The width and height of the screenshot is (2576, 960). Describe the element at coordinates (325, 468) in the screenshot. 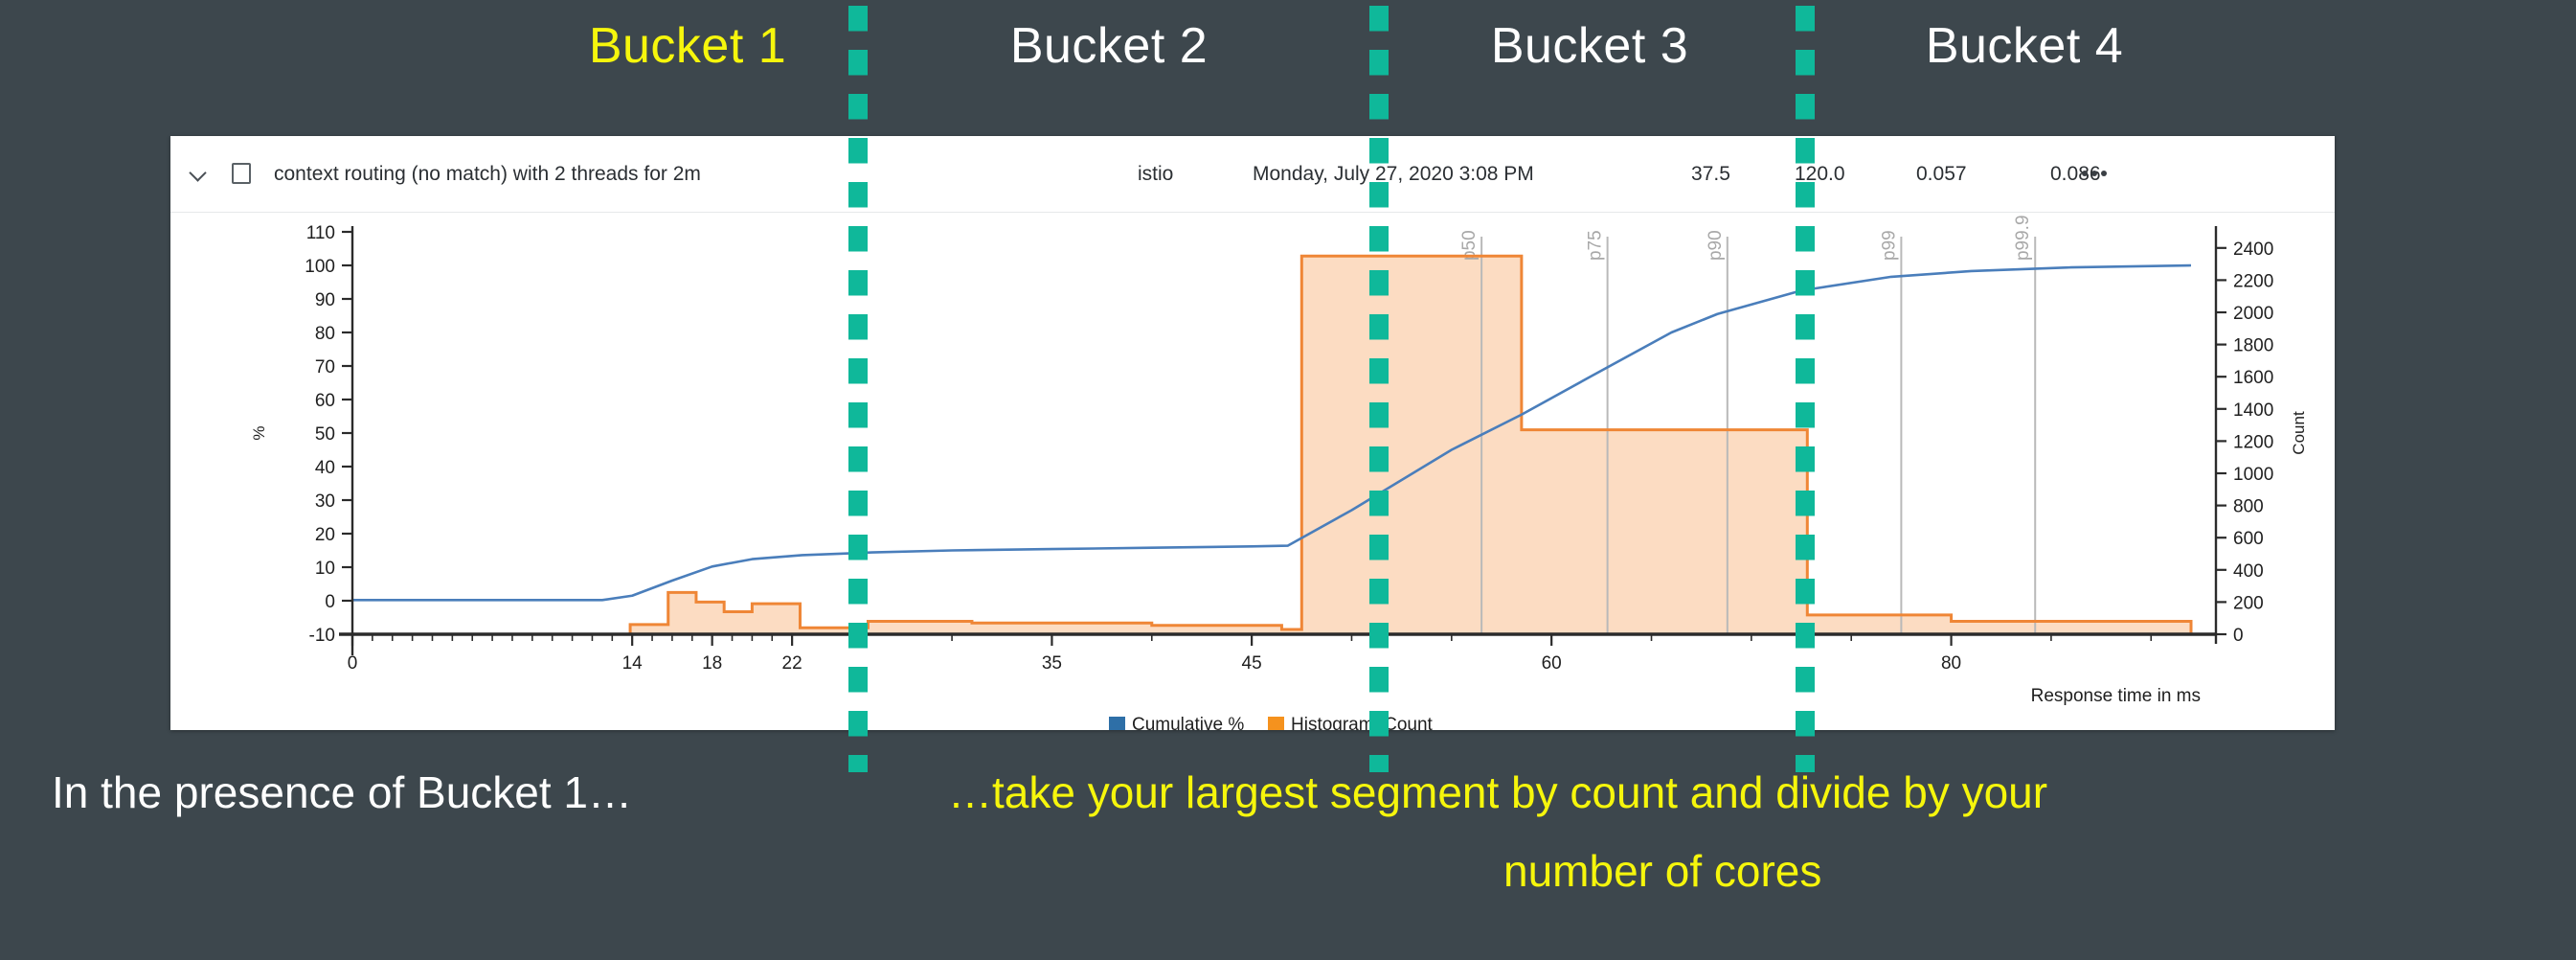

I see `svg-text: 40` at that location.